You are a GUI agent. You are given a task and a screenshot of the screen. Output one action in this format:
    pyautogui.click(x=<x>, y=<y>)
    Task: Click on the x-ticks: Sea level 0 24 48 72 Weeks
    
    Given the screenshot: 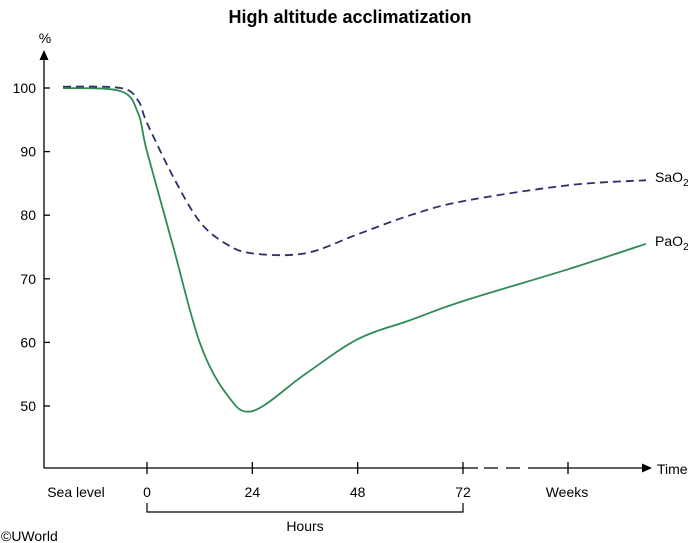 What is the action you would take?
    pyautogui.click(x=317, y=481)
    